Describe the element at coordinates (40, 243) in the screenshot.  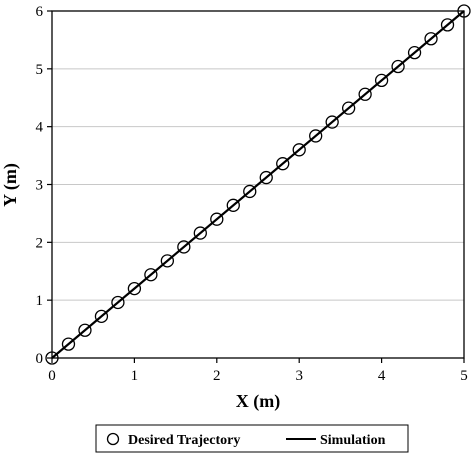
I see `y-tick-label-2: 2` at that location.